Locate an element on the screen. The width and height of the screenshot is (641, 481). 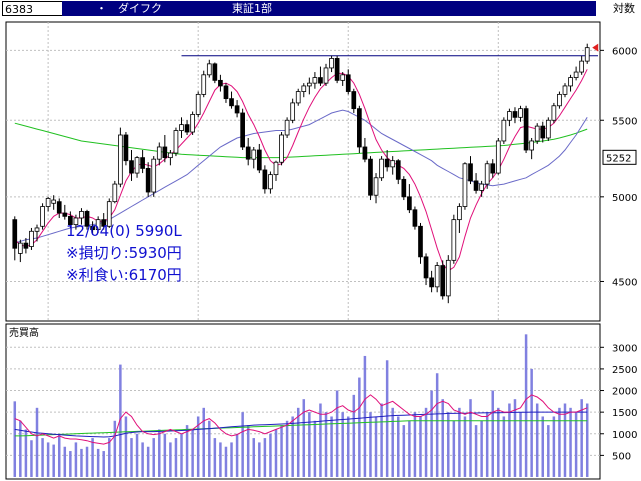
company-name: ダイフク is located at coordinates (140, 8).